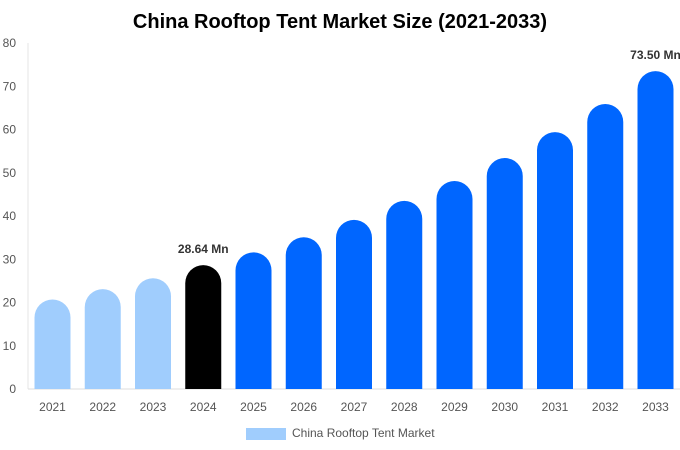 This screenshot has height=450, width=680. What do you see at coordinates (504, 273) in the screenshot?
I see `bar-2030` at bounding box center [504, 273].